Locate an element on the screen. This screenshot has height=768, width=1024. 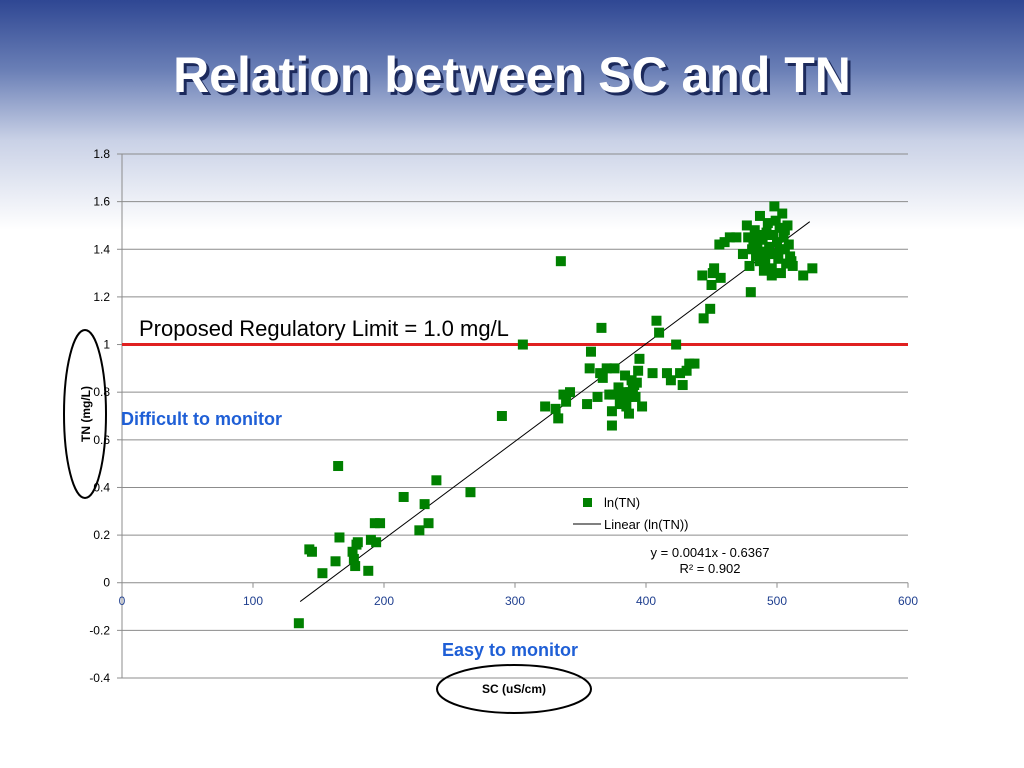
y-tick-label: 0.2 is located at coordinates (101, 535).